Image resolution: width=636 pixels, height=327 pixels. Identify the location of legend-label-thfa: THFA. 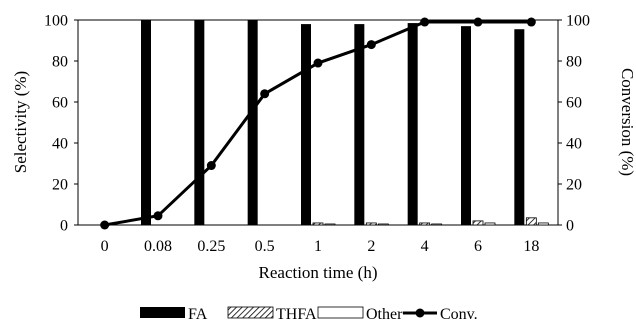
(296, 314).